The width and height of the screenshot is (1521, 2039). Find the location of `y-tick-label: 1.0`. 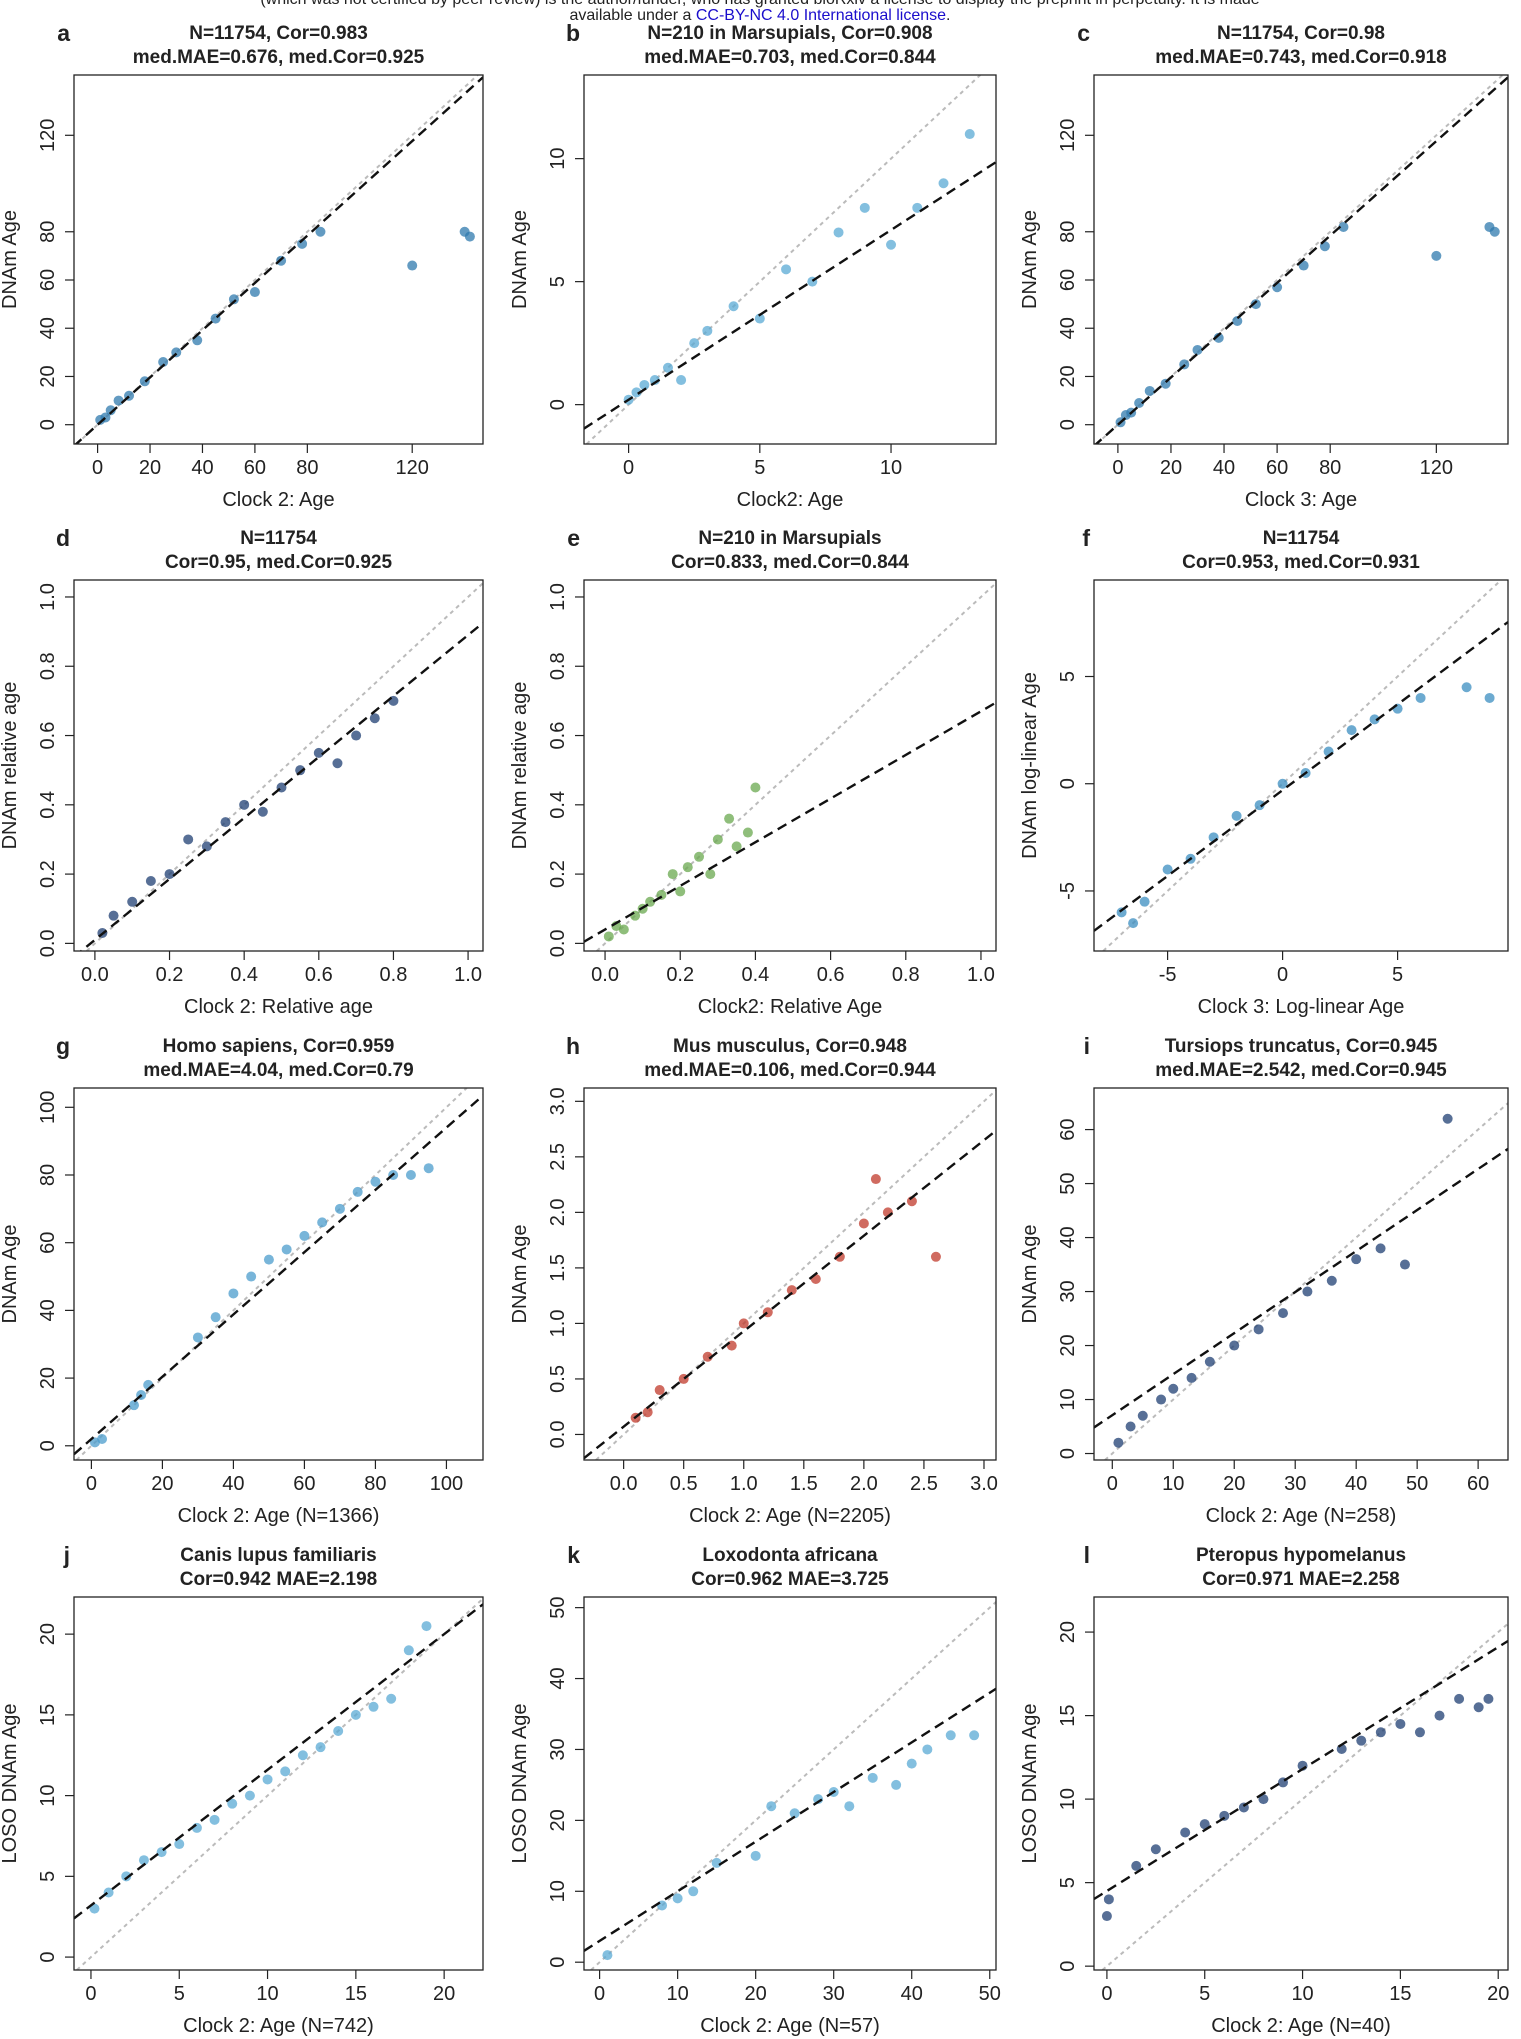

y-tick-label: 1.0 is located at coordinates (48, 597).